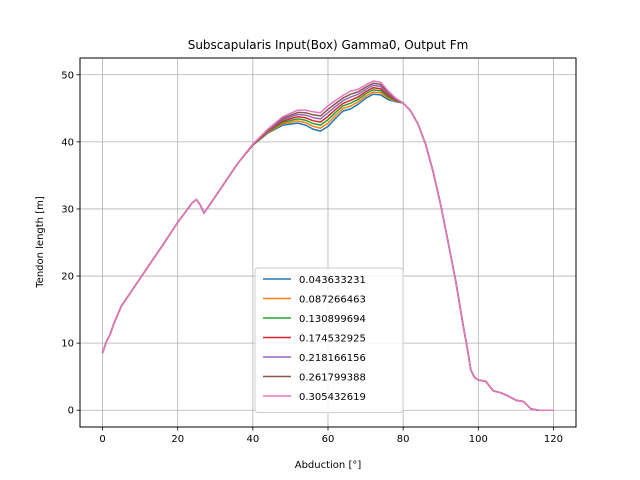 The image size is (640, 480). What do you see at coordinates (67, 209) in the screenshot?
I see `y-tick-label: 30` at bounding box center [67, 209].